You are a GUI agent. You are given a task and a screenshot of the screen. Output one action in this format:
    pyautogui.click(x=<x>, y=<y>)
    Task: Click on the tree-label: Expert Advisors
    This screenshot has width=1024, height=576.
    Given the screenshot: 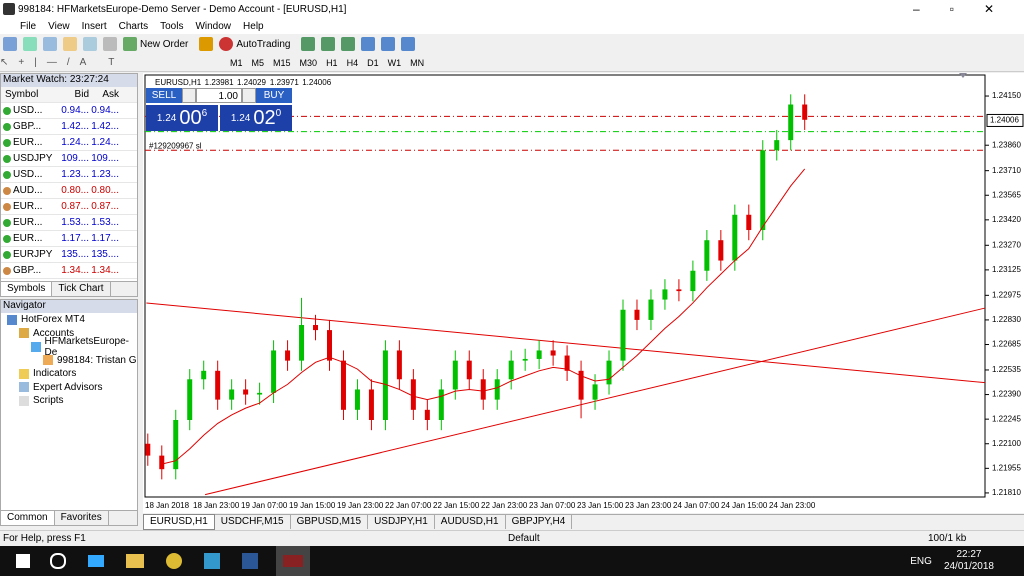 What is the action you would take?
    pyautogui.click(x=68, y=387)
    